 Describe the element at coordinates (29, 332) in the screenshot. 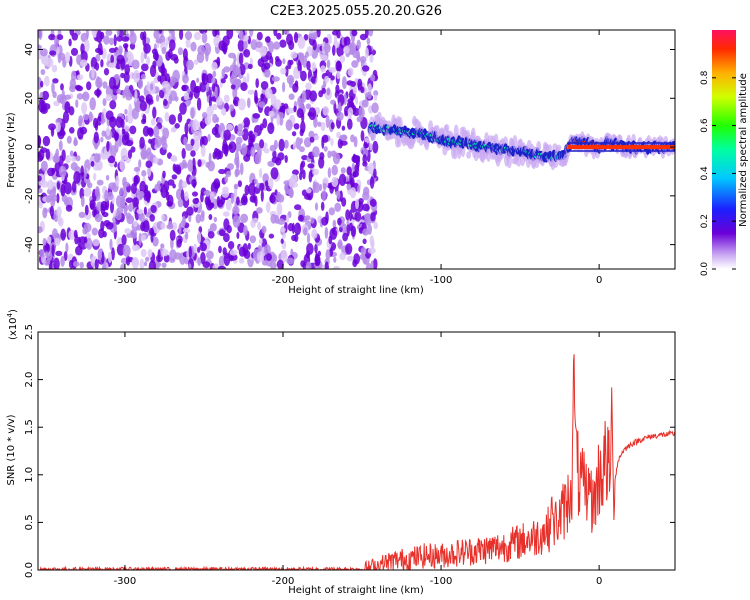

I see `snr-y-tick-label: 2.5` at that location.